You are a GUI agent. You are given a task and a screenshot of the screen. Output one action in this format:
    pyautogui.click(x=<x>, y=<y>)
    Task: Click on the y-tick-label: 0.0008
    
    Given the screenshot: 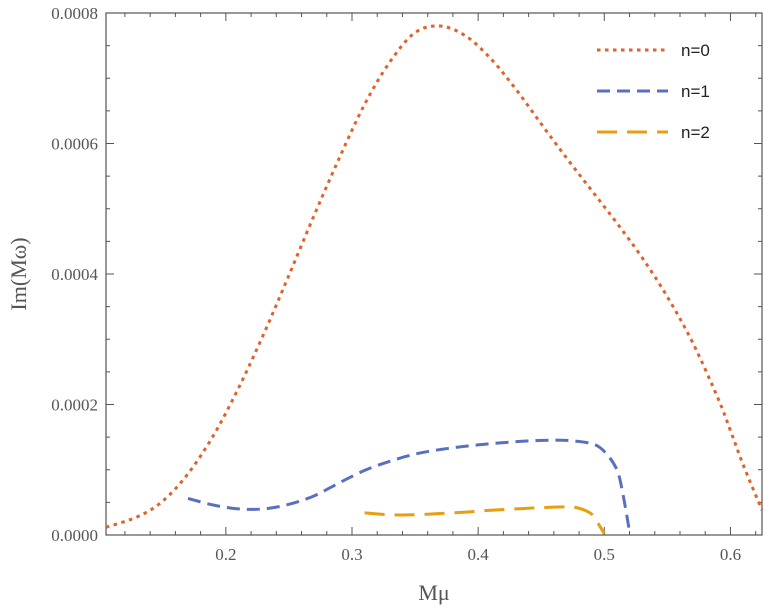 What is the action you would take?
    pyautogui.click(x=74, y=13)
    